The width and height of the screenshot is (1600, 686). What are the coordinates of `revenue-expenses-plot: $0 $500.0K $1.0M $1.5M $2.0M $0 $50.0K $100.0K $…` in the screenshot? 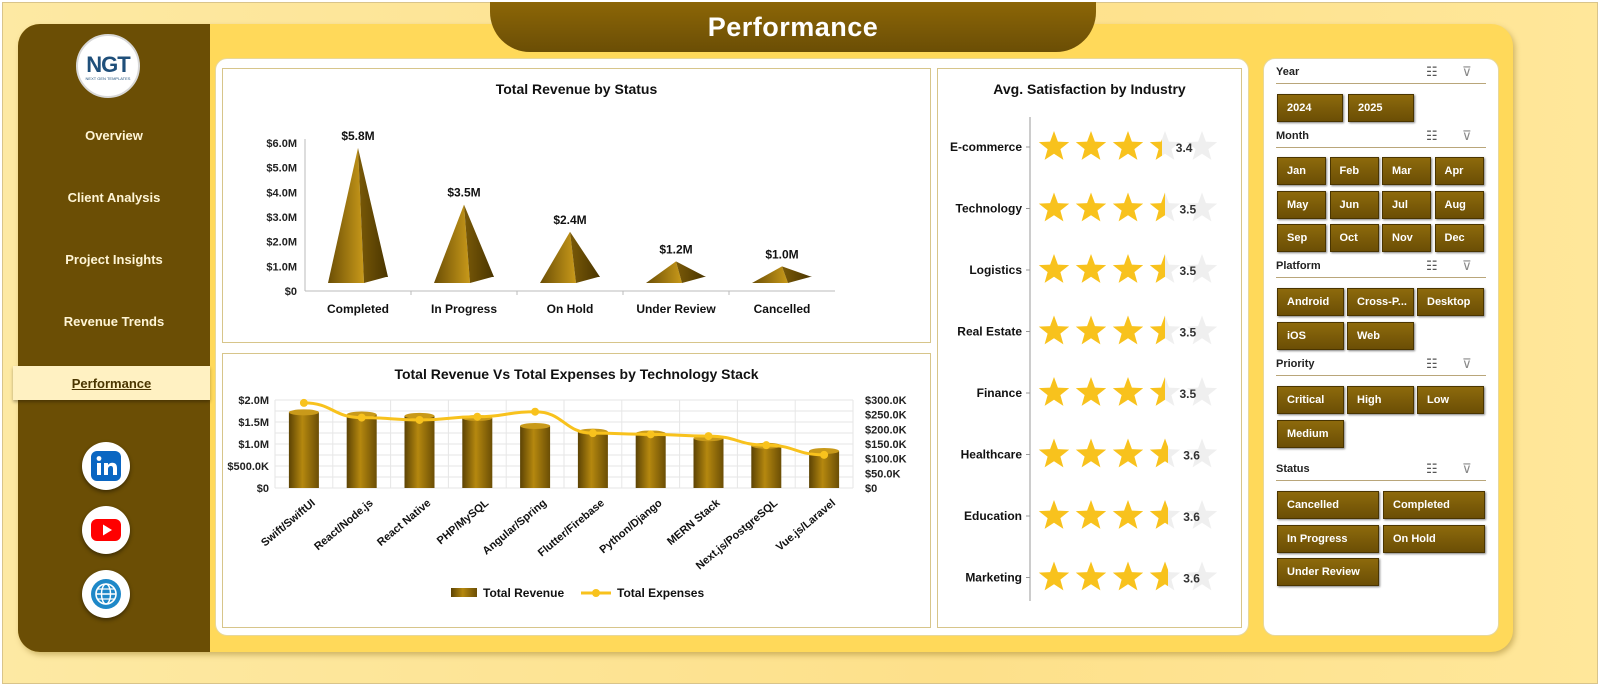 It's located at (566, 497).